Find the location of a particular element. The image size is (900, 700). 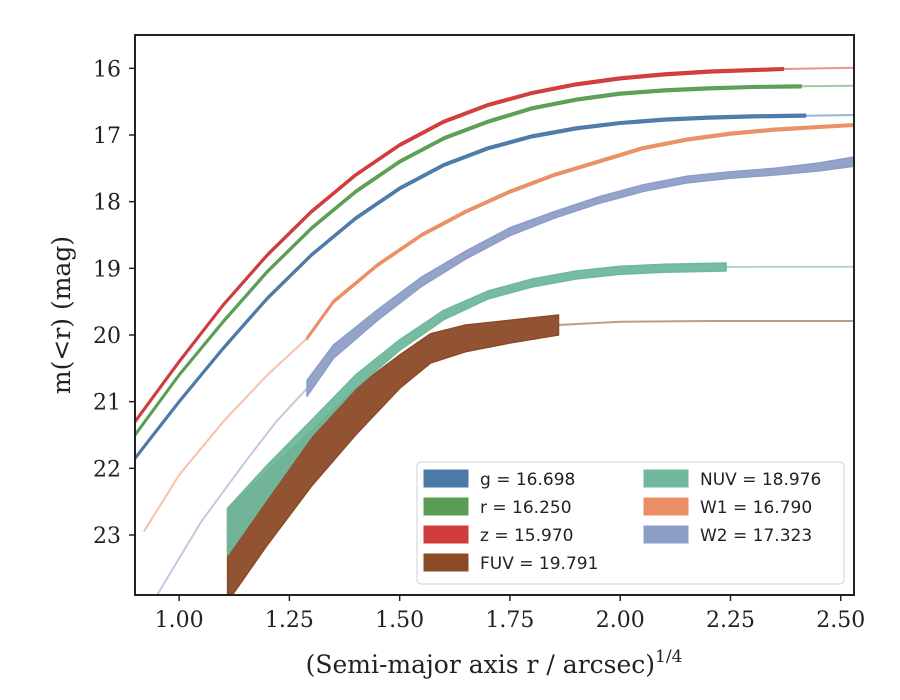

y-tick-label-0: 16 is located at coordinates (107, 69).